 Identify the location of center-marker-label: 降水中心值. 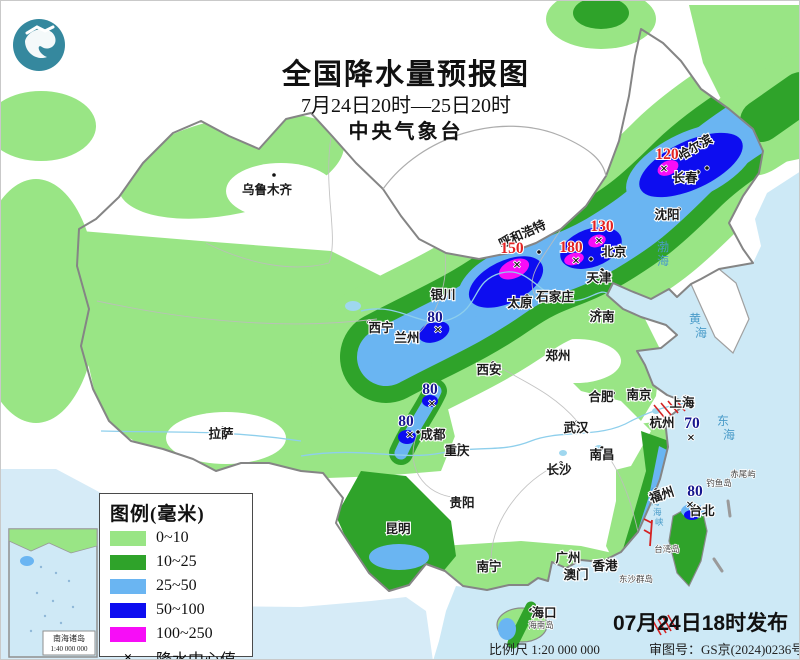
(196, 652).